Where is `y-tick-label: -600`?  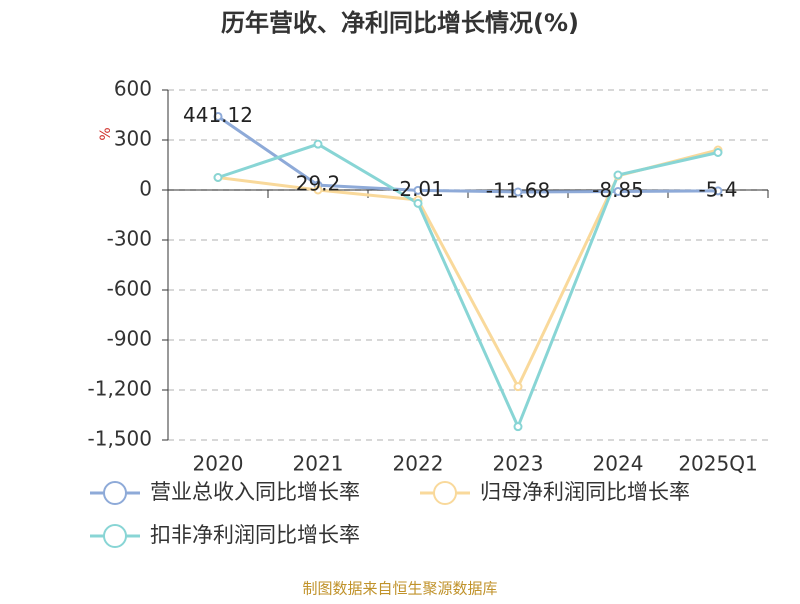
y-tick-label: -600 is located at coordinates (129, 289).